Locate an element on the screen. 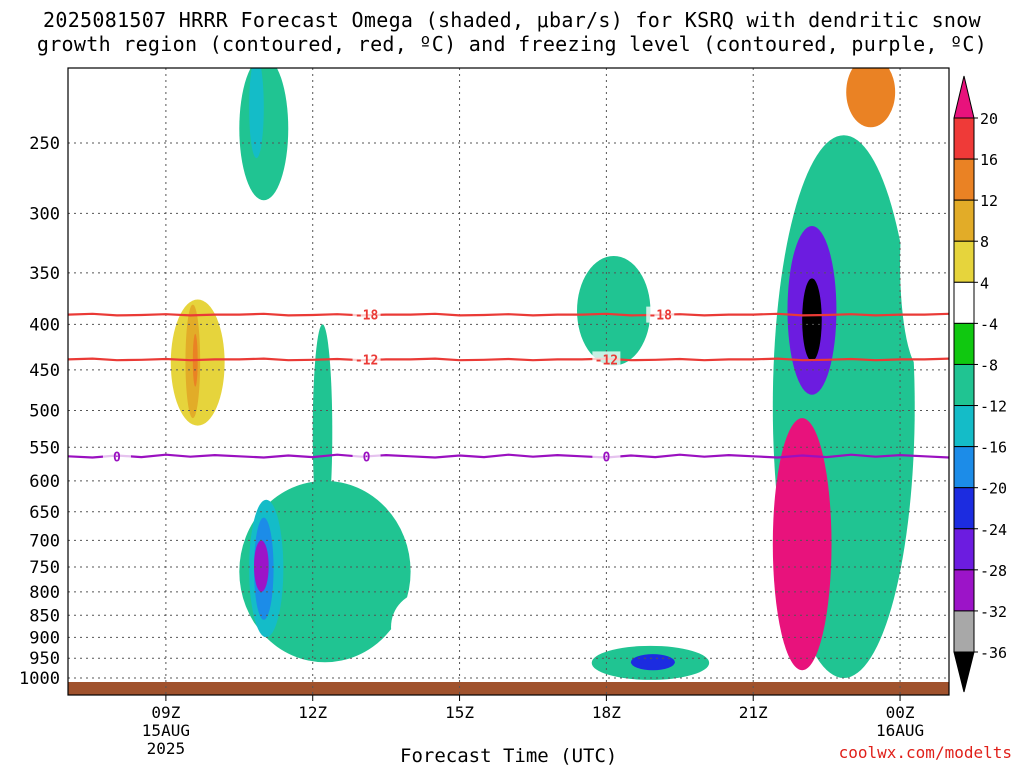 This screenshot has height=768, width=1024. y-tick-label-800: 800 is located at coordinates (44, 593).